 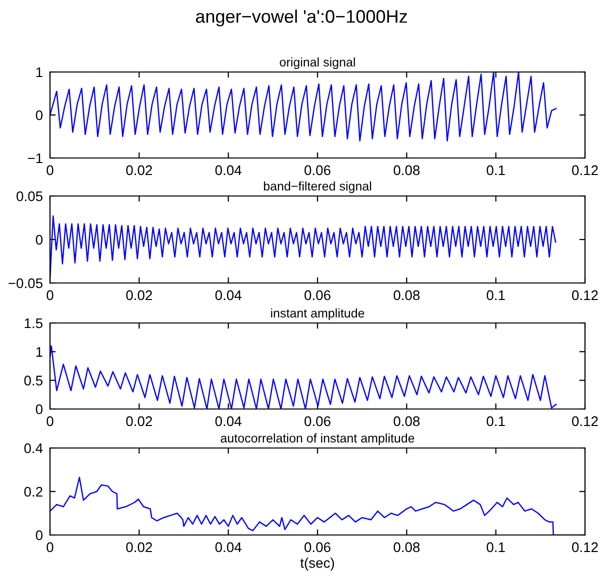 I want to click on y-tick-label: −0.05, so click(x=25, y=283).